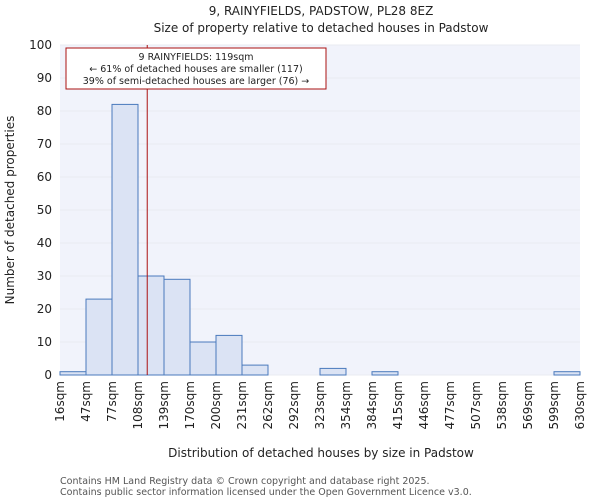 The height and width of the screenshot is (500, 600). I want to click on y-tick-label: 0, so click(48, 375).